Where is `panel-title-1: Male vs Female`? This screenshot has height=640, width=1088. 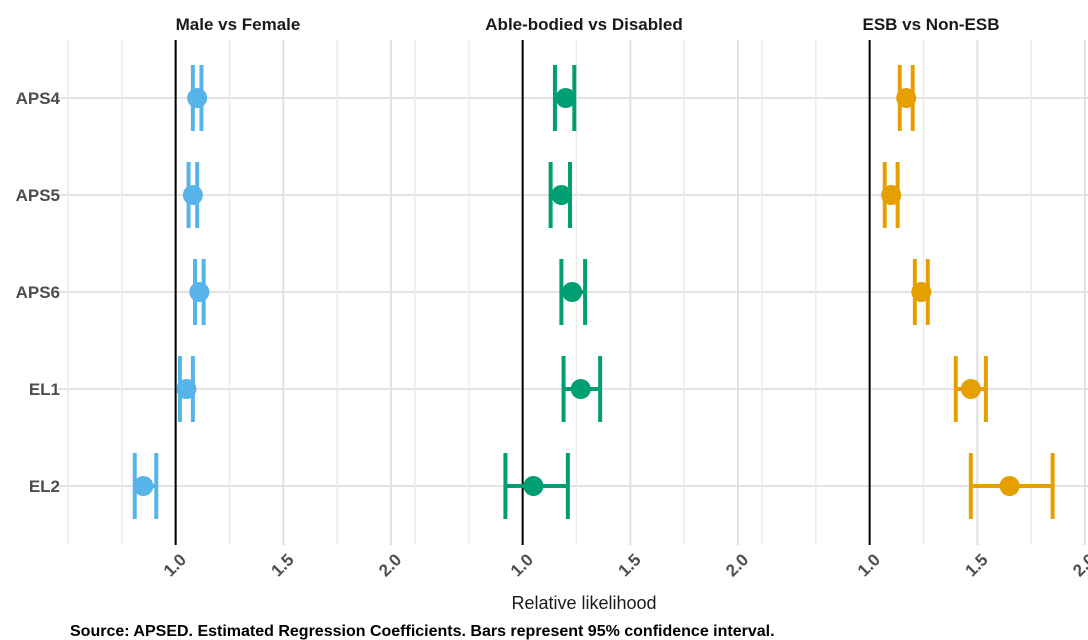 panel-title-1: Male vs Female is located at coordinates (238, 24).